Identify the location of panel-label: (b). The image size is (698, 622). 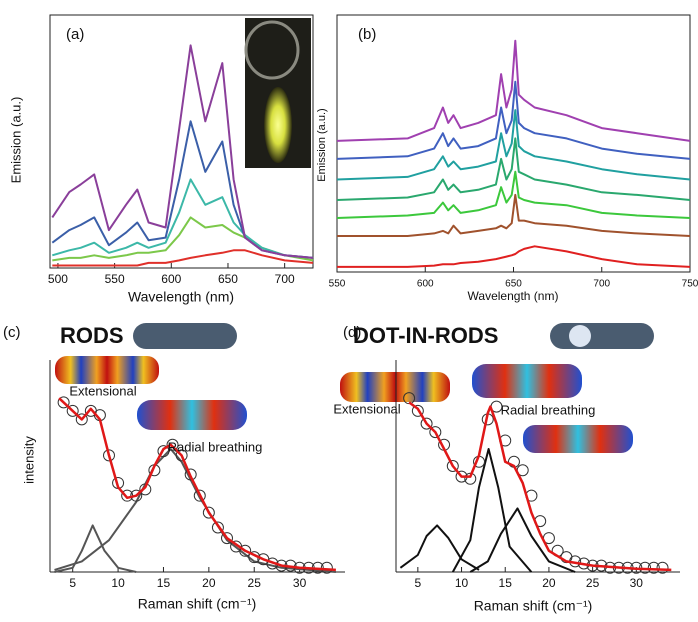
(367, 34).